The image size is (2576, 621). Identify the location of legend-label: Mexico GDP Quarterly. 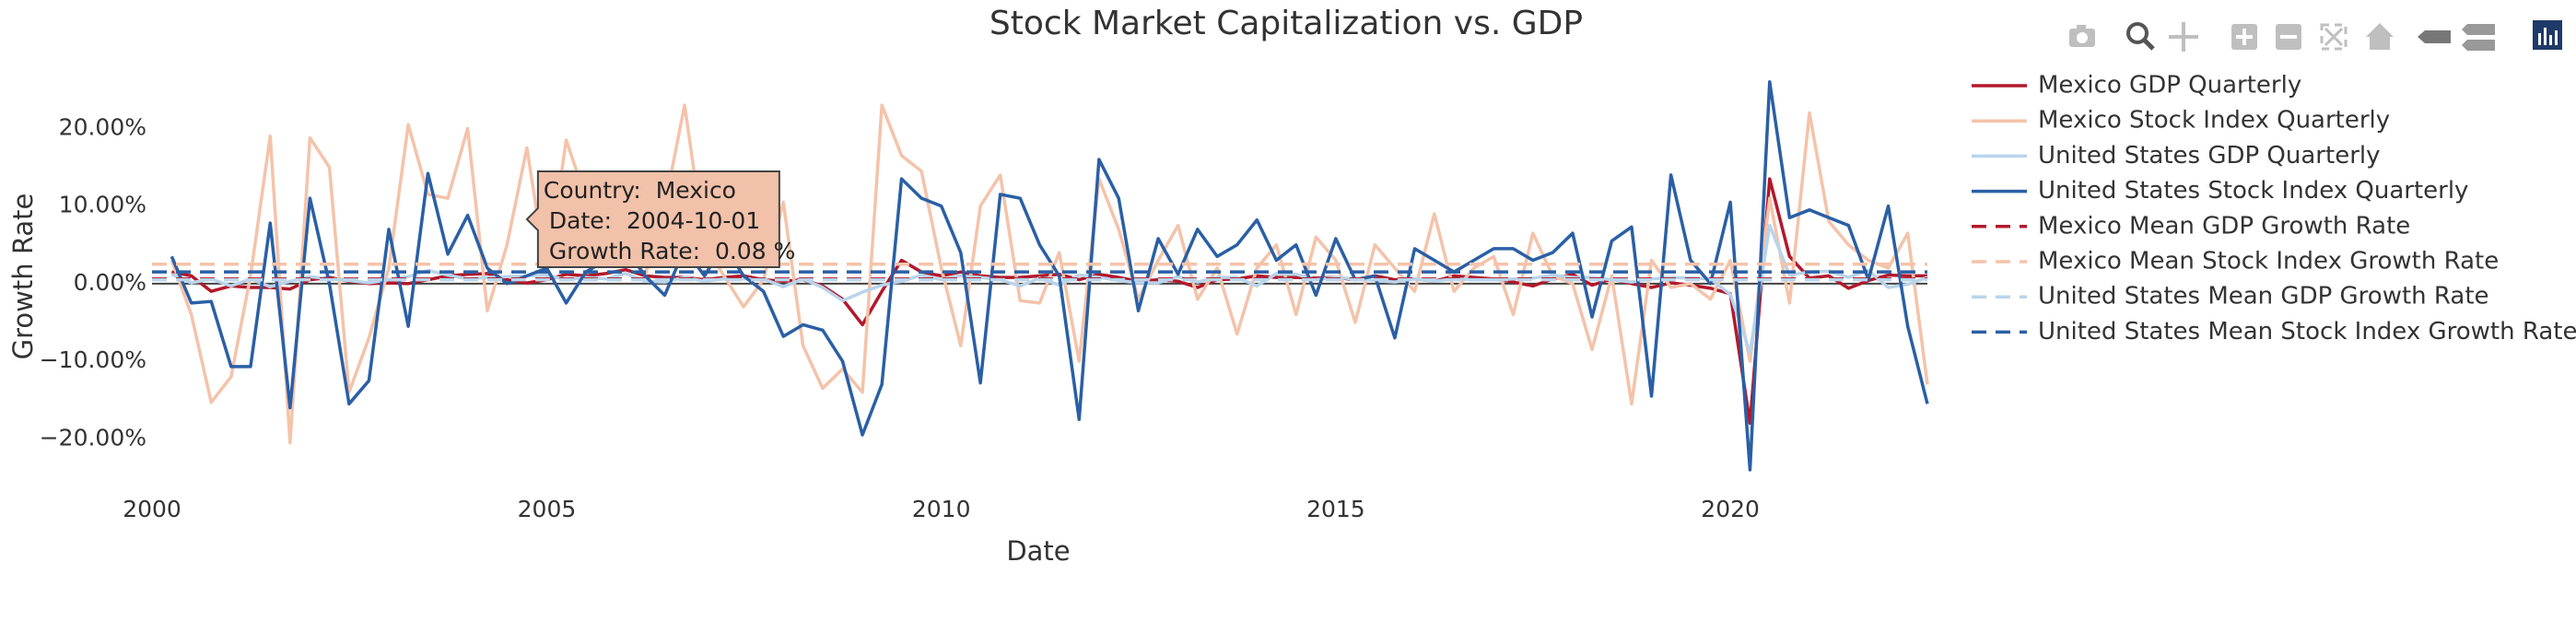
(2169, 86).